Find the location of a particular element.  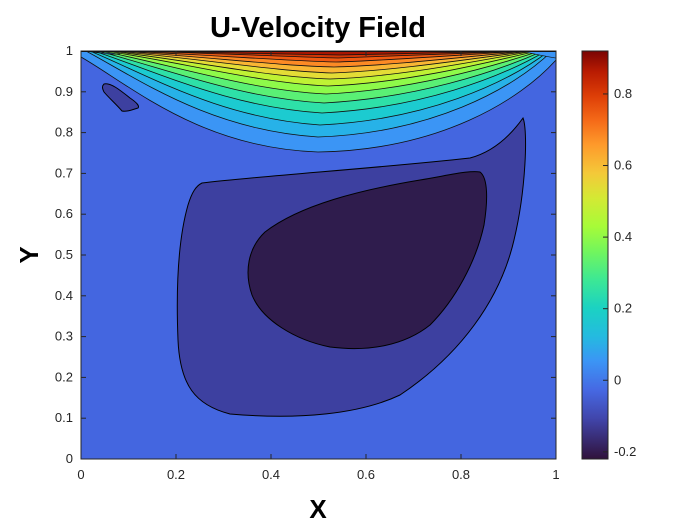

x-tick-label: 1 is located at coordinates (555, 474).